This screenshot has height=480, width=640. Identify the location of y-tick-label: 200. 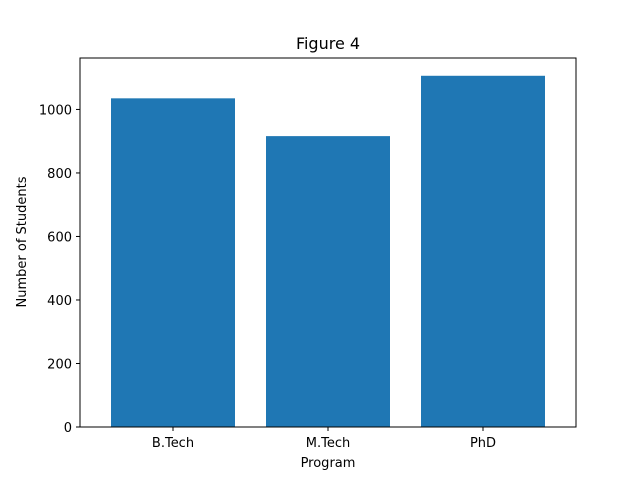
(59, 364).